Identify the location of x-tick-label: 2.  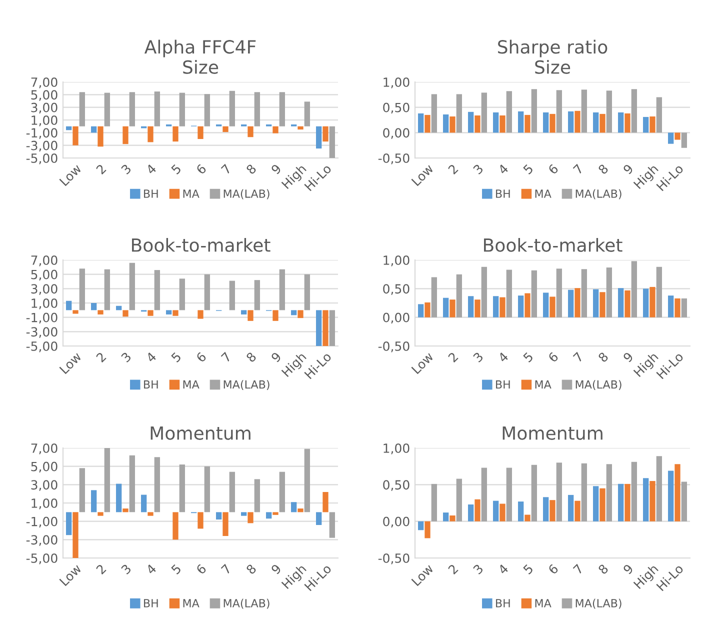
(101, 569).